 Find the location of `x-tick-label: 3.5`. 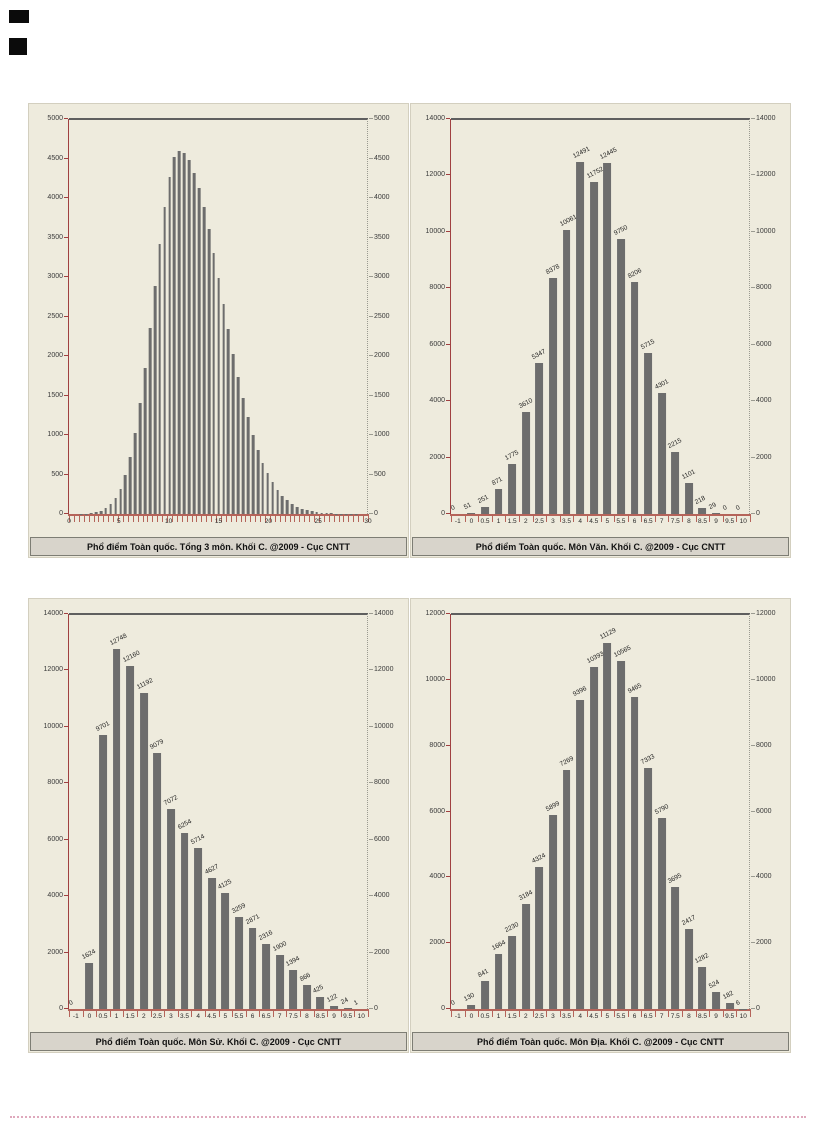

x-tick-label: 3.5 is located at coordinates (185, 1016).